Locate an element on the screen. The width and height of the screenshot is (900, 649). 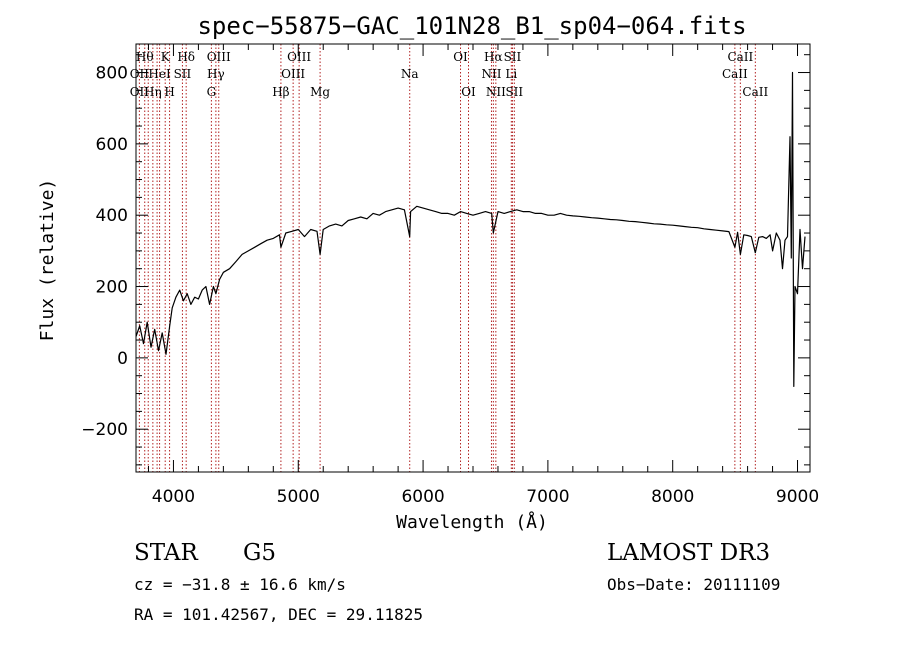
x-tick-label: 5000 is located at coordinates (298, 497).